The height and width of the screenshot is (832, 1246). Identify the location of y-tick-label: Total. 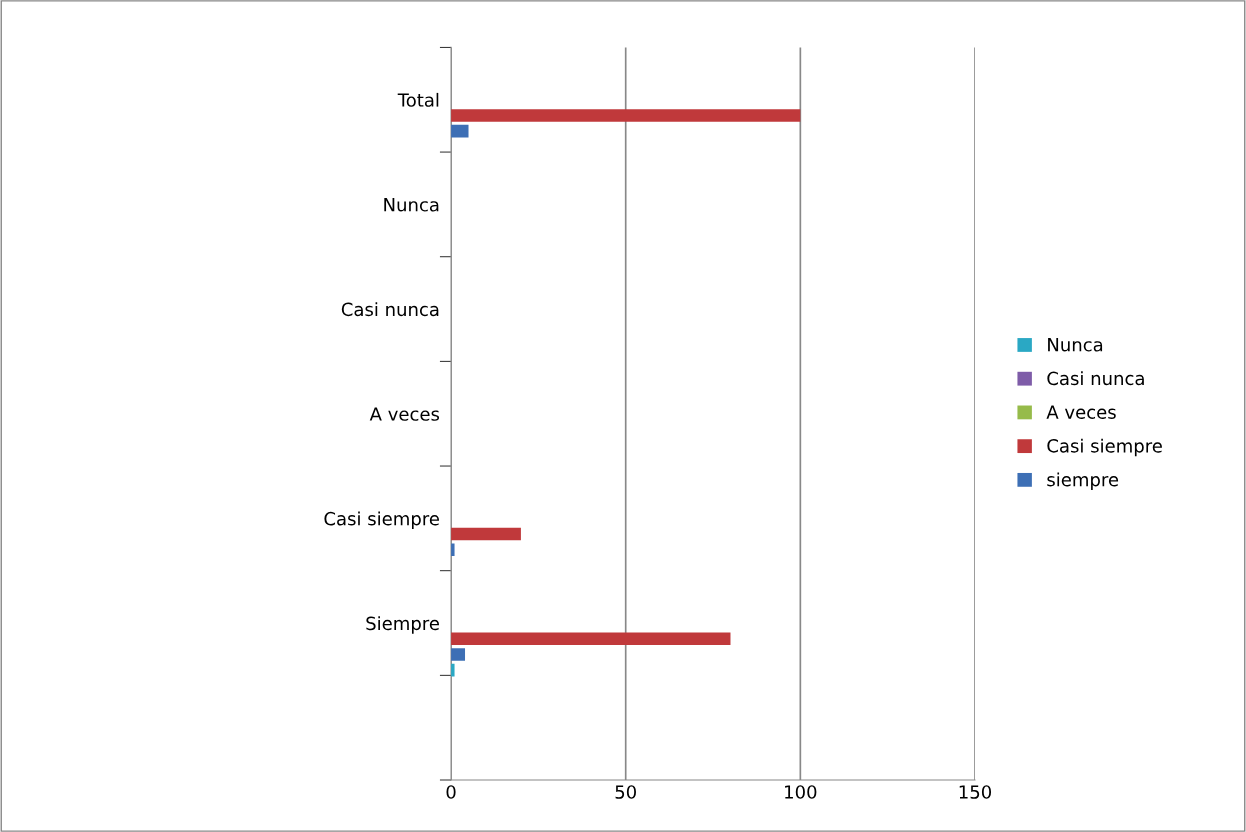
(418, 99).